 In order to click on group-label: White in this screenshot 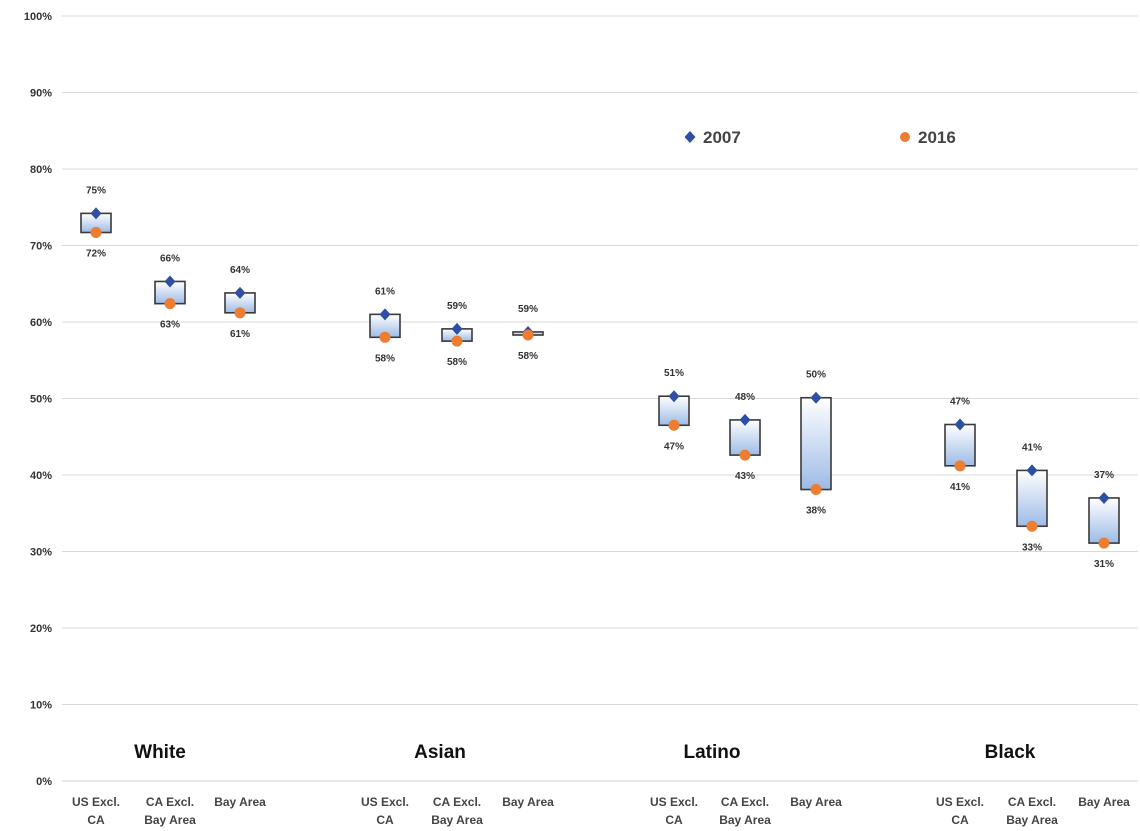, I will do `click(160, 752)`.